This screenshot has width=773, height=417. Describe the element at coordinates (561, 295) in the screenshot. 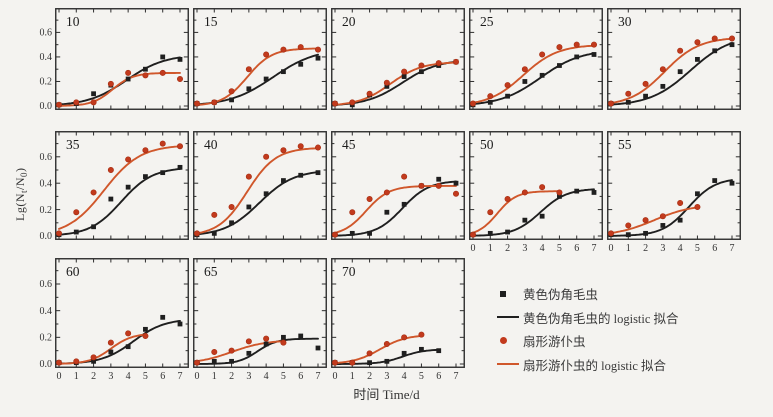

I see `legend-label: 黄色伪角毛虫` at that location.